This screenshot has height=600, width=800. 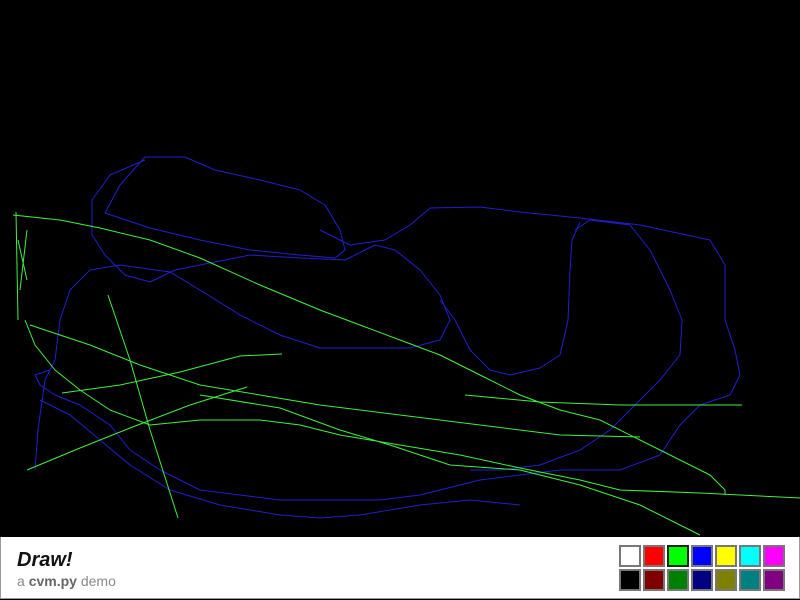 I want to click on app-subtitle: a cvm.py demo, so click(x=66, y=581).